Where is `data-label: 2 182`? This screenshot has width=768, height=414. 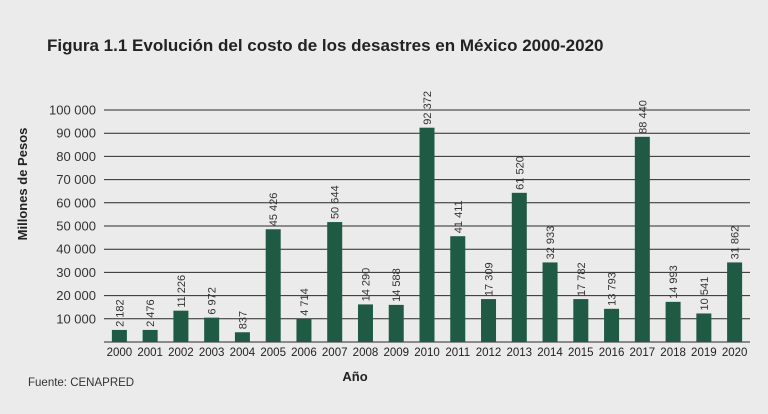 data-label: 2 182 is located at coordinates (120, 313).